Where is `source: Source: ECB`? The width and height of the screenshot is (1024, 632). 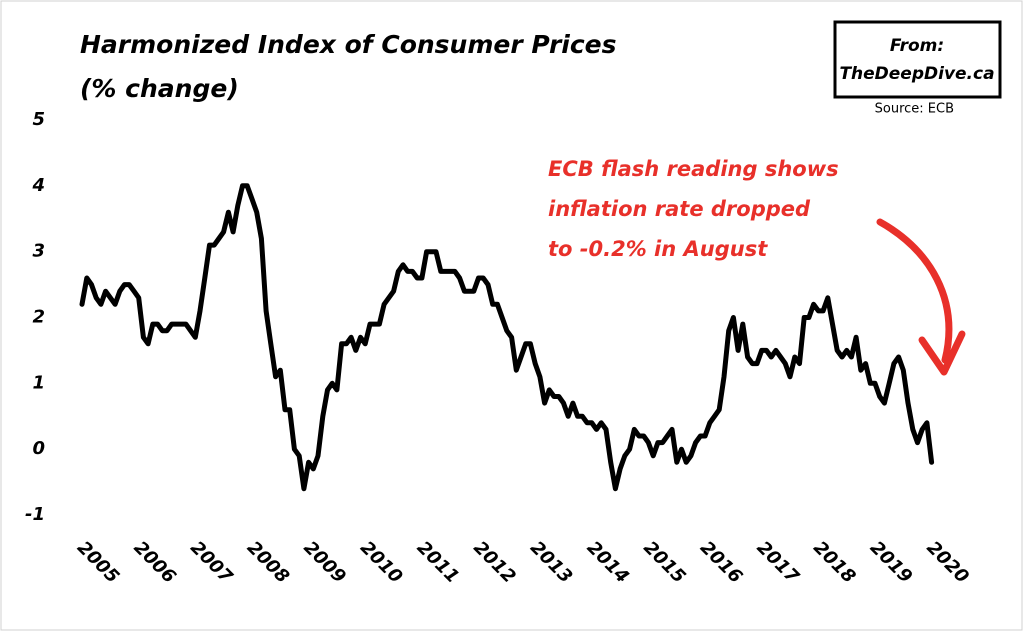 source: Source: ECB is located at coordinates (914, 109).